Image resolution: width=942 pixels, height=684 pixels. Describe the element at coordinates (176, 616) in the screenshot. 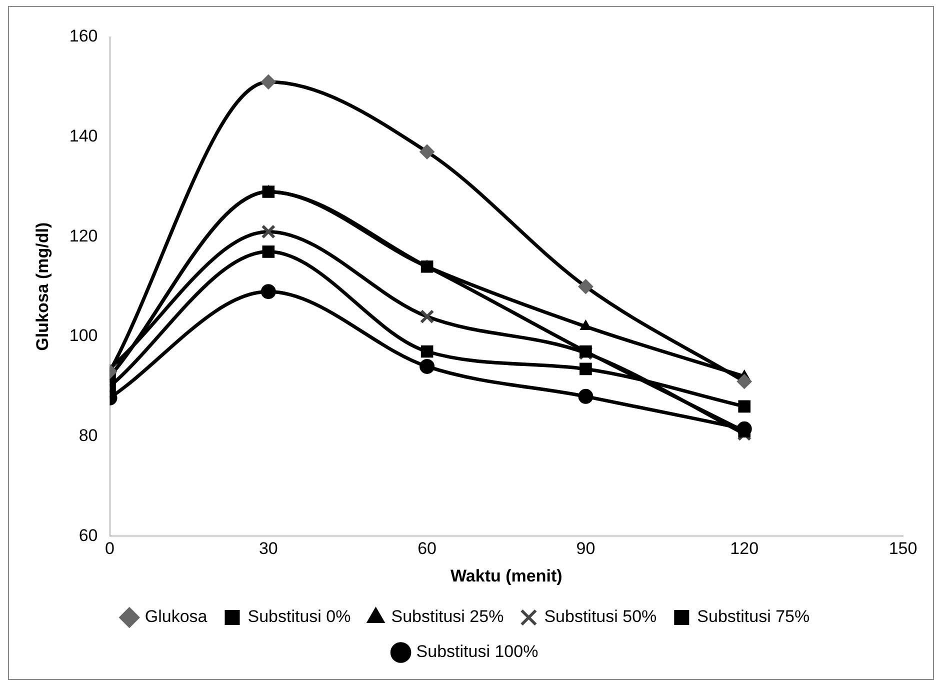

I see `legend-label: Glukosa` at that location.